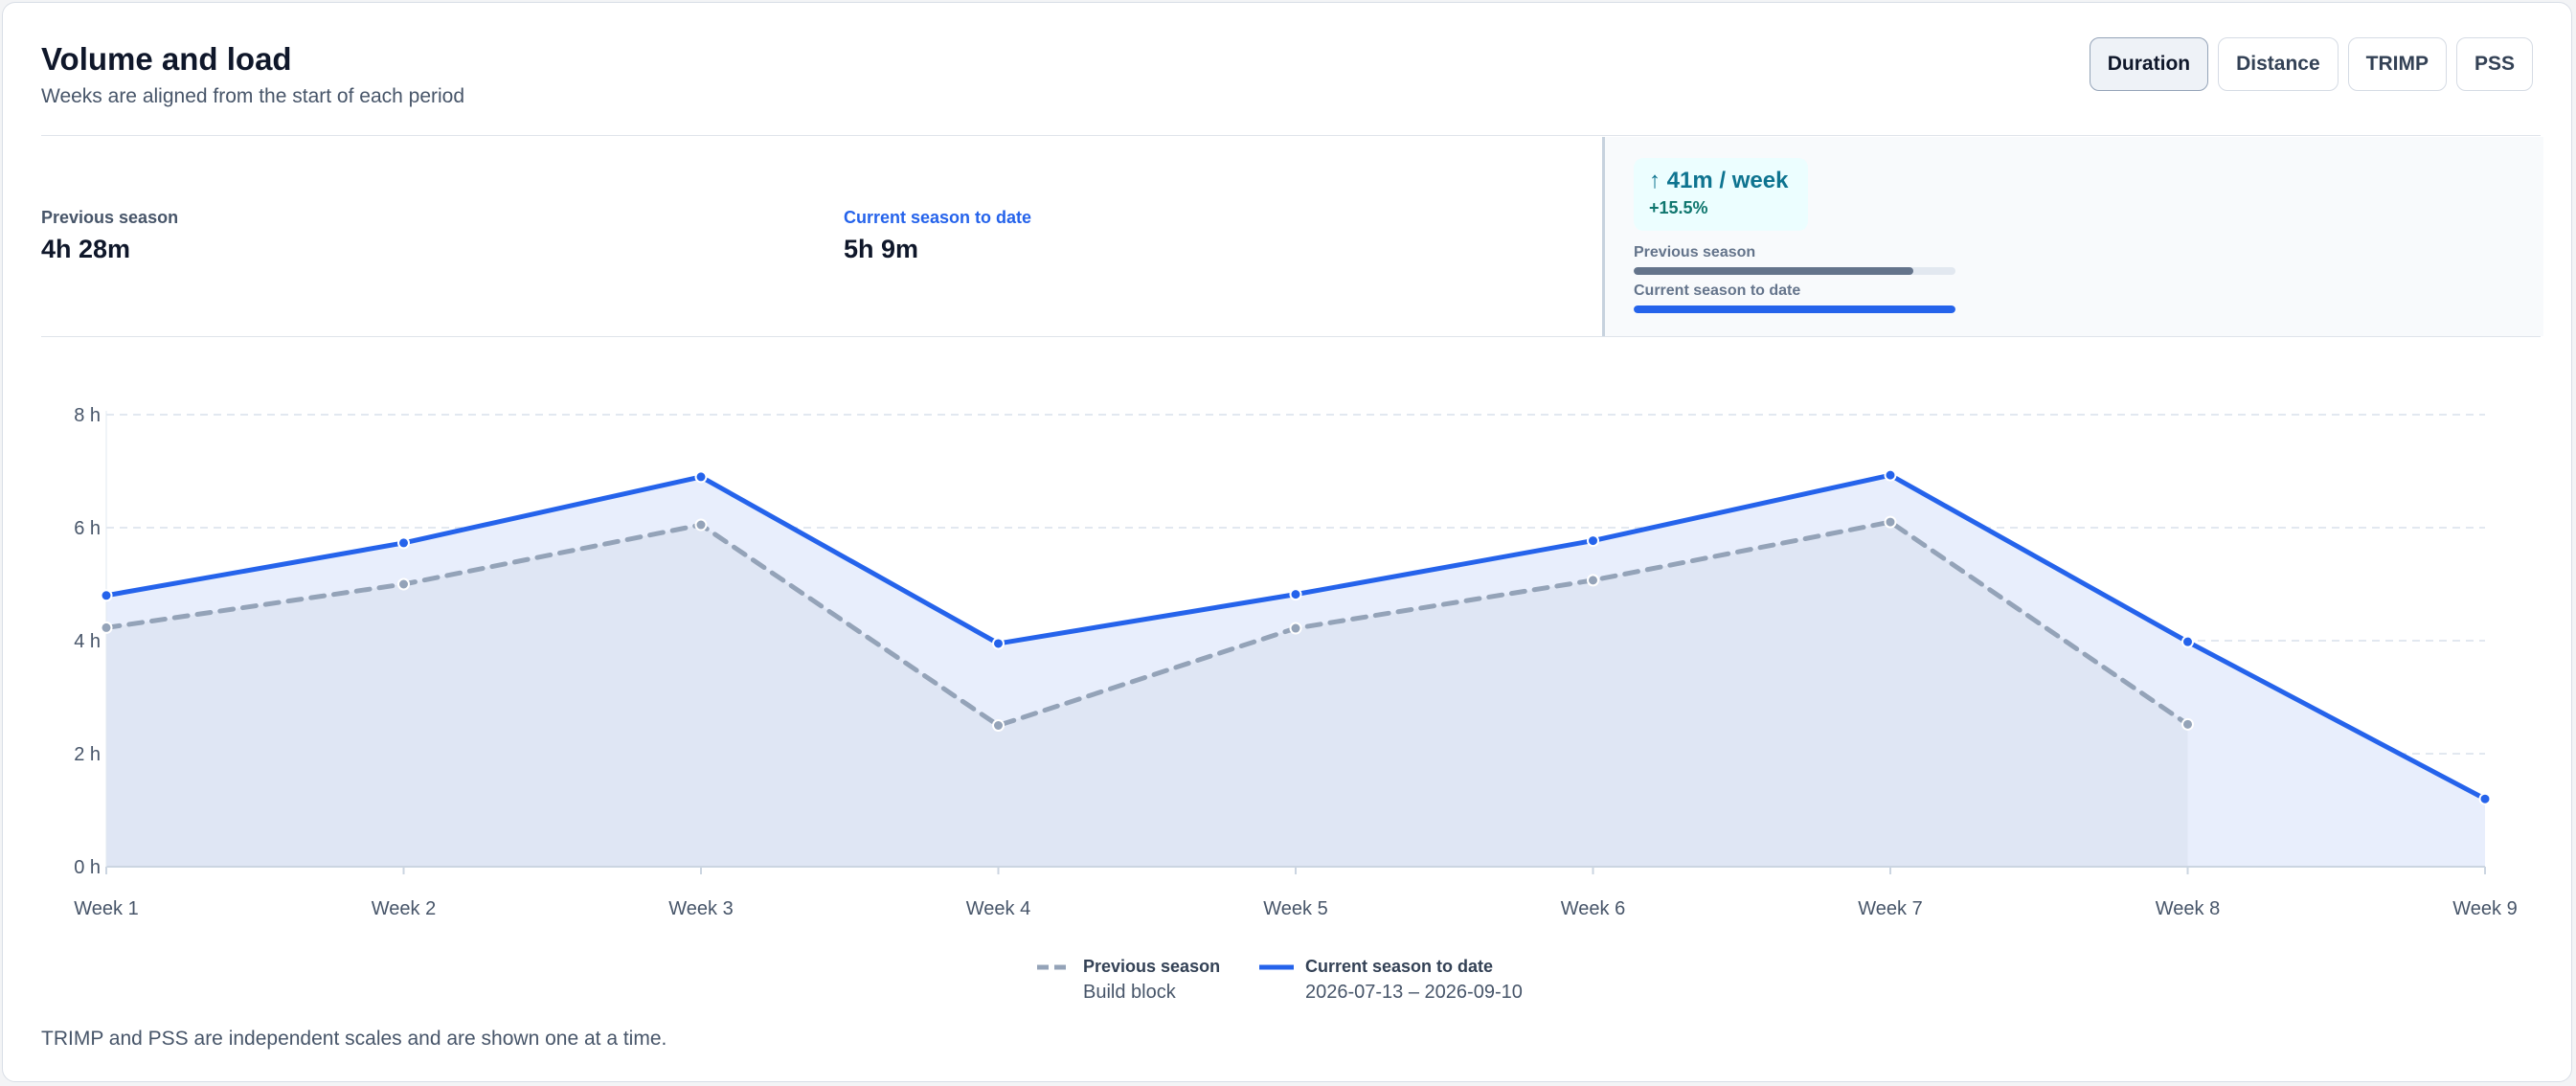 This screenshot has width=2576, height=1086. What do you see at coordinates (1890, 909) in the screenshot?
I see `x-tick-label: Week 7` at bounding box center [1890, 909].